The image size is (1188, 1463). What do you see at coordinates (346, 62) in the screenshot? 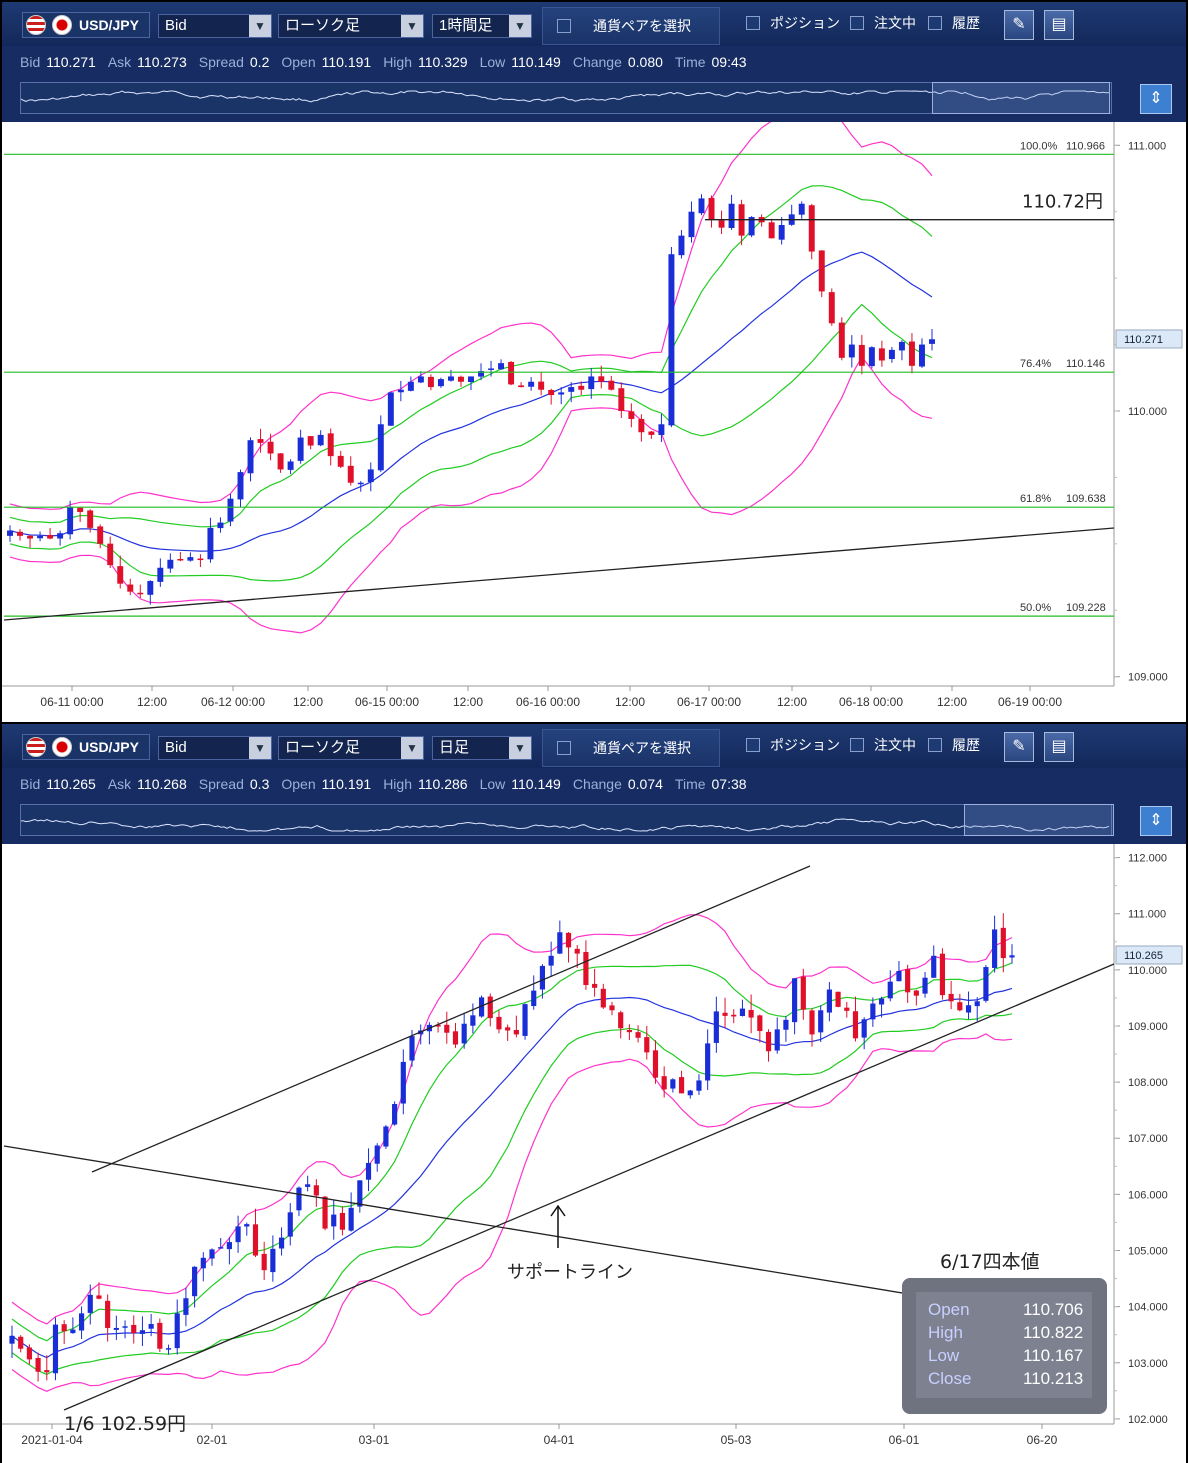
I see `quote-value: 110.191` at bounding box center [346, 62].